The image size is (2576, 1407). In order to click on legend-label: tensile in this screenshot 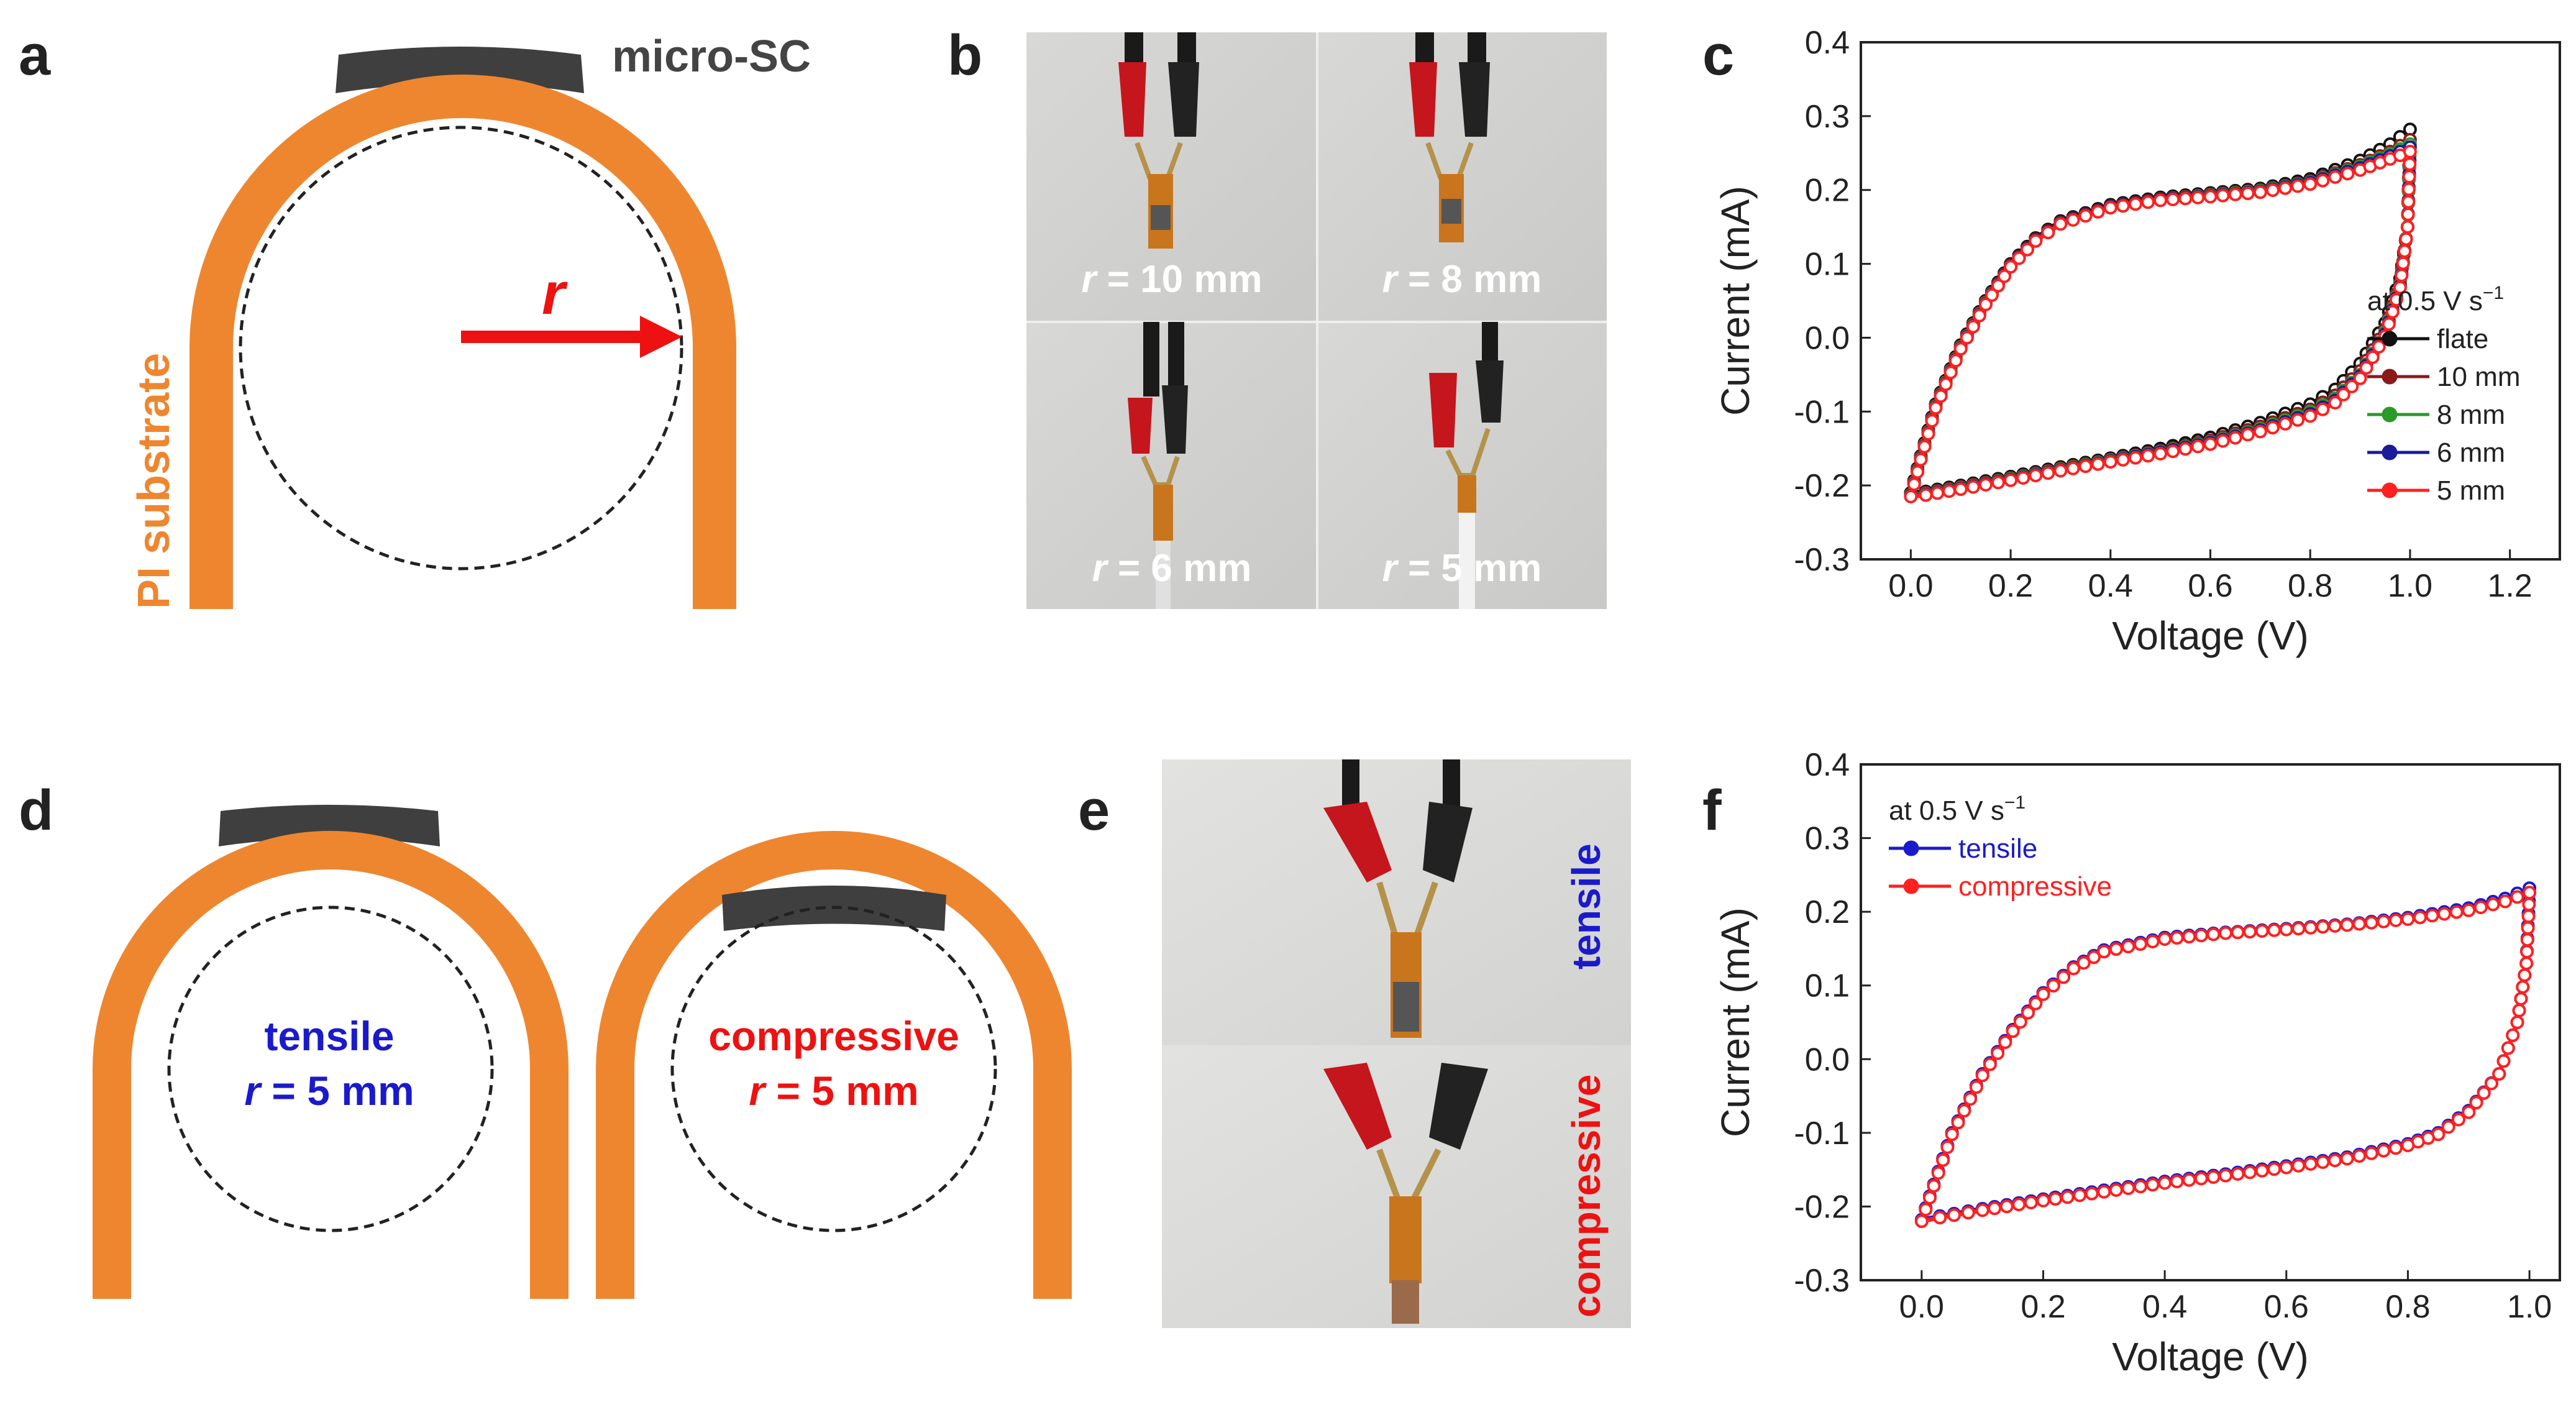, I will do `click(1997, 848)`.